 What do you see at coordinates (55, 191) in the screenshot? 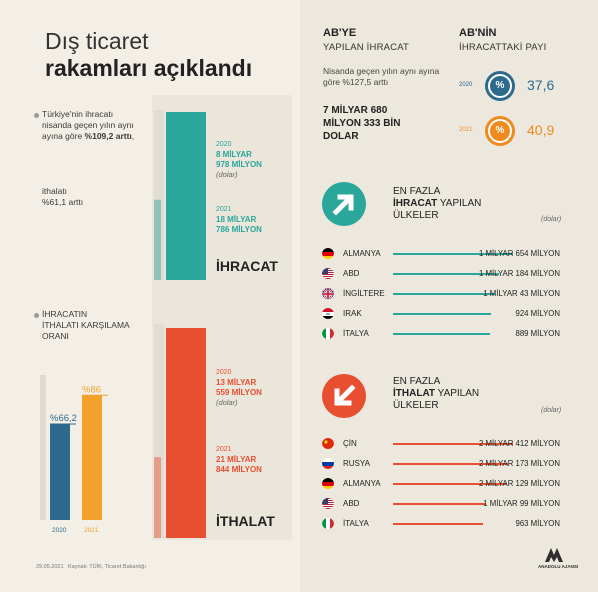
I see `import-growth-text: ithalatı` at bounding box center [55, 191].